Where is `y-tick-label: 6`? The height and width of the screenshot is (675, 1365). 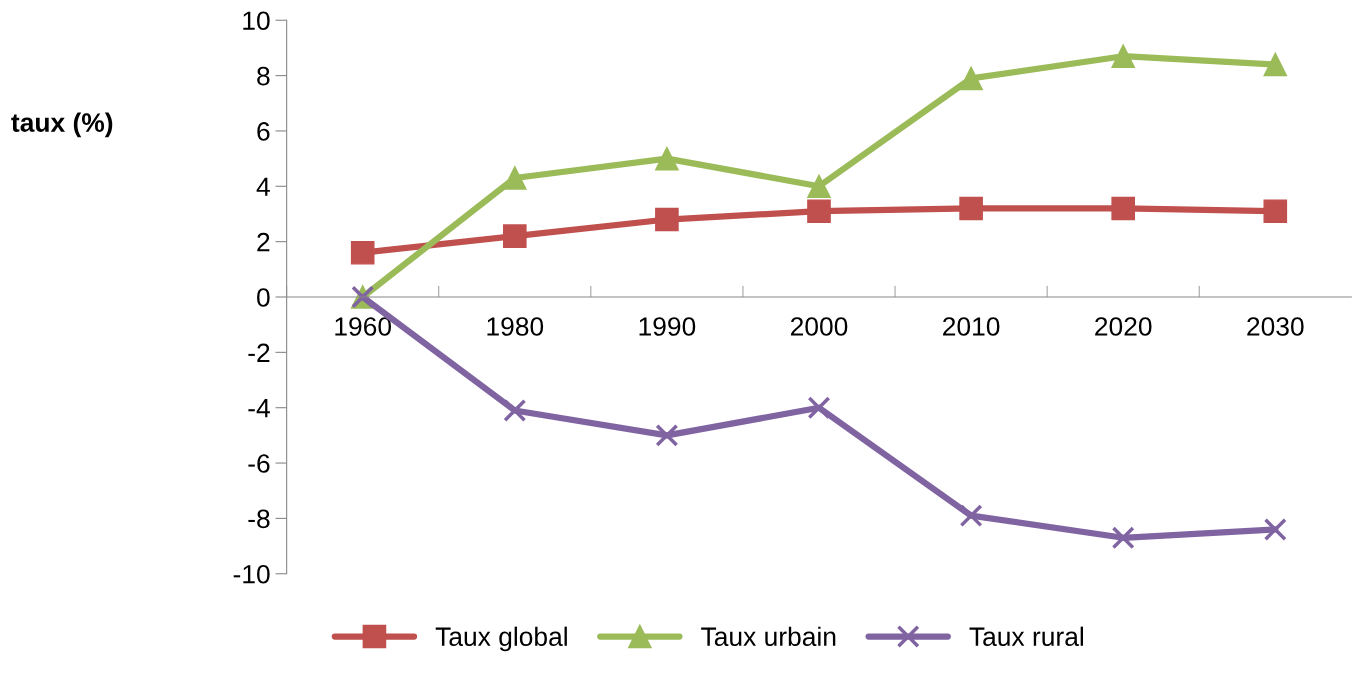 y-tick-label: 6 is located at coordinates (263, 131).